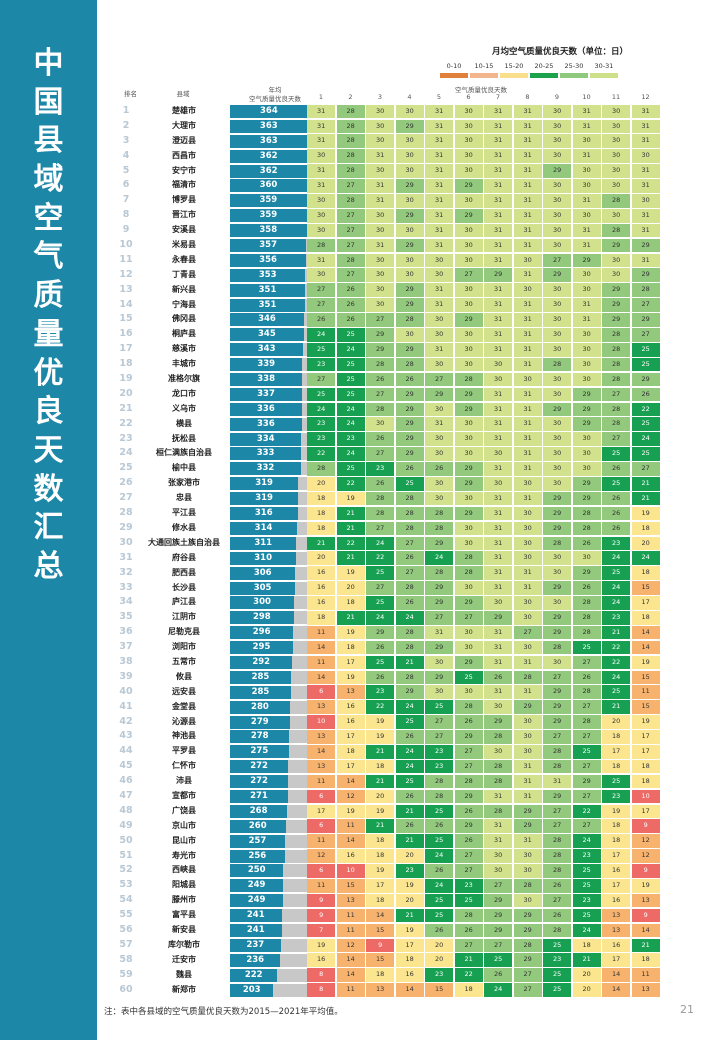 Image resolution: width=720 pixels, height=1040 pixels. I want to click on rank-cell: 46, so click(126, 781).